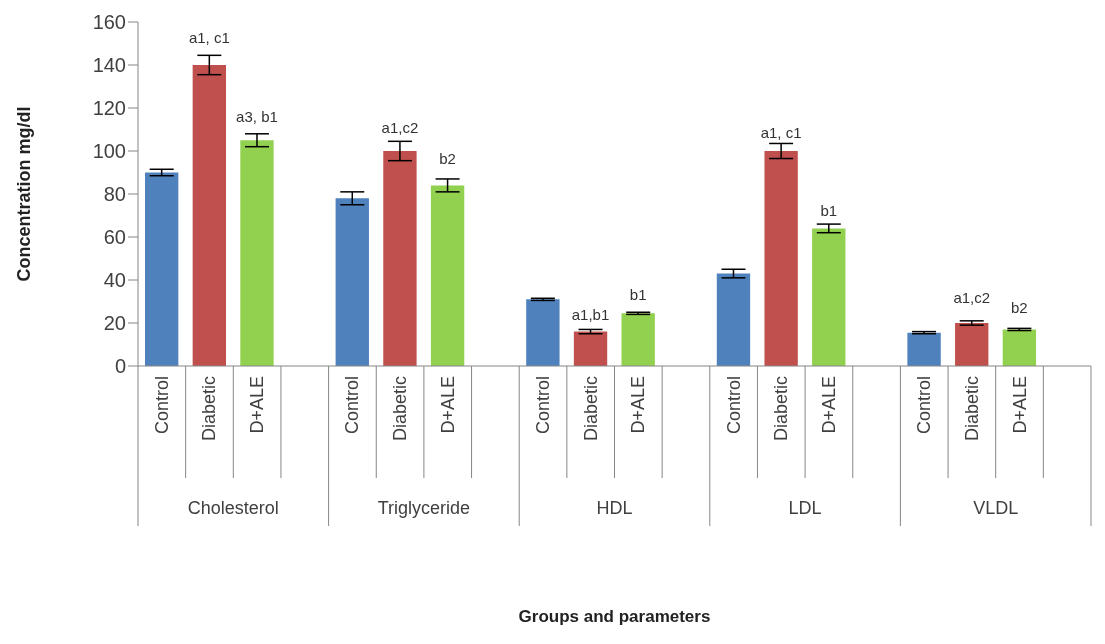 The width and height of the screenshot is (1105, 644). What do you see at coordinates (24, 194) in the screenshot?
I see `y-axis-title: Concentration mg/dl` at bounding box center [24, 194].